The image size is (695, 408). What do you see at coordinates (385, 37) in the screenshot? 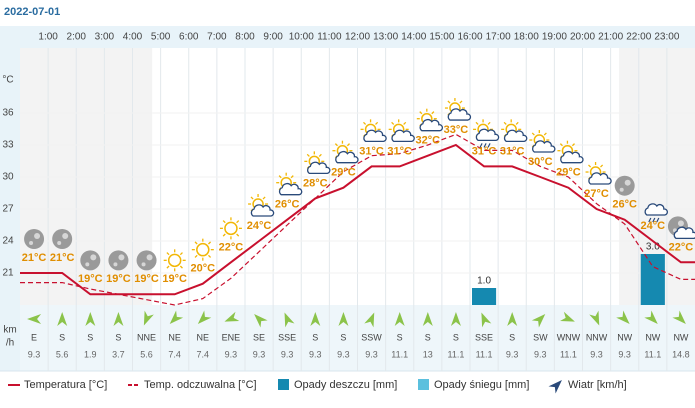
I see `x-tick-label: 13:00` at bounding box center [385, 37].